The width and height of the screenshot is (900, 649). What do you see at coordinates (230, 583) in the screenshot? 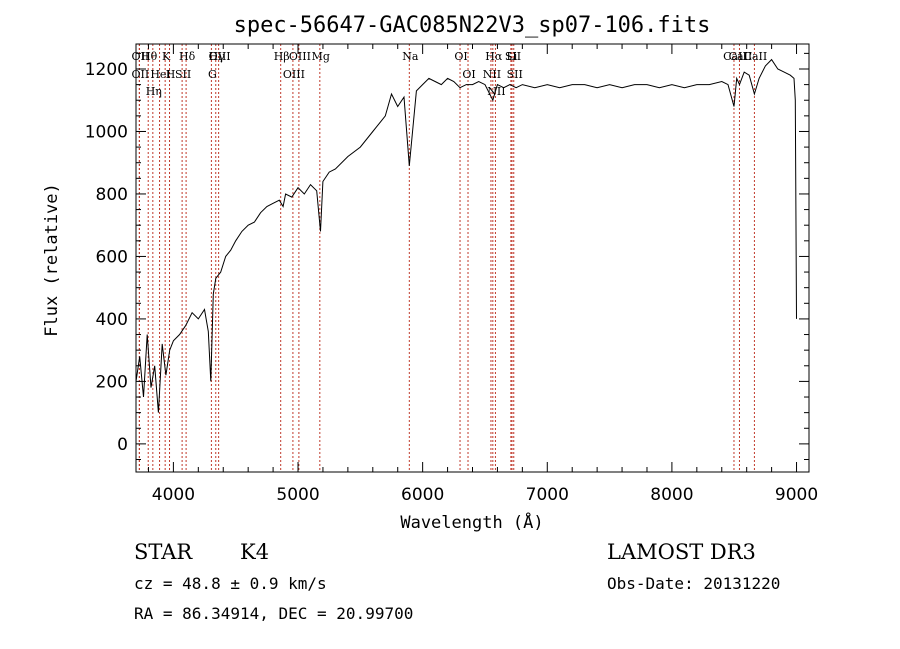
I see `redshift-readout: cz = 48.8 ± 0.9 km/s` at bounding box center [230, 583].